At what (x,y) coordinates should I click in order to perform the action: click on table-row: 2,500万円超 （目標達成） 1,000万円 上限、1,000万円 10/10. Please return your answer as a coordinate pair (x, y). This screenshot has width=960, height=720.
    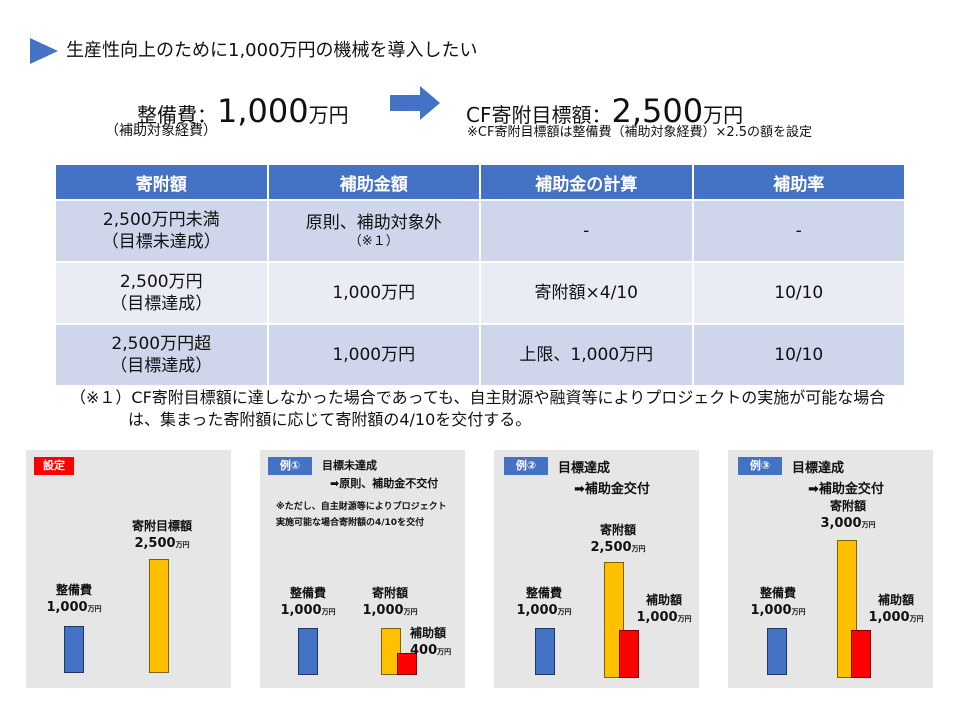
    Looking at the image, I should click on (480, 355).